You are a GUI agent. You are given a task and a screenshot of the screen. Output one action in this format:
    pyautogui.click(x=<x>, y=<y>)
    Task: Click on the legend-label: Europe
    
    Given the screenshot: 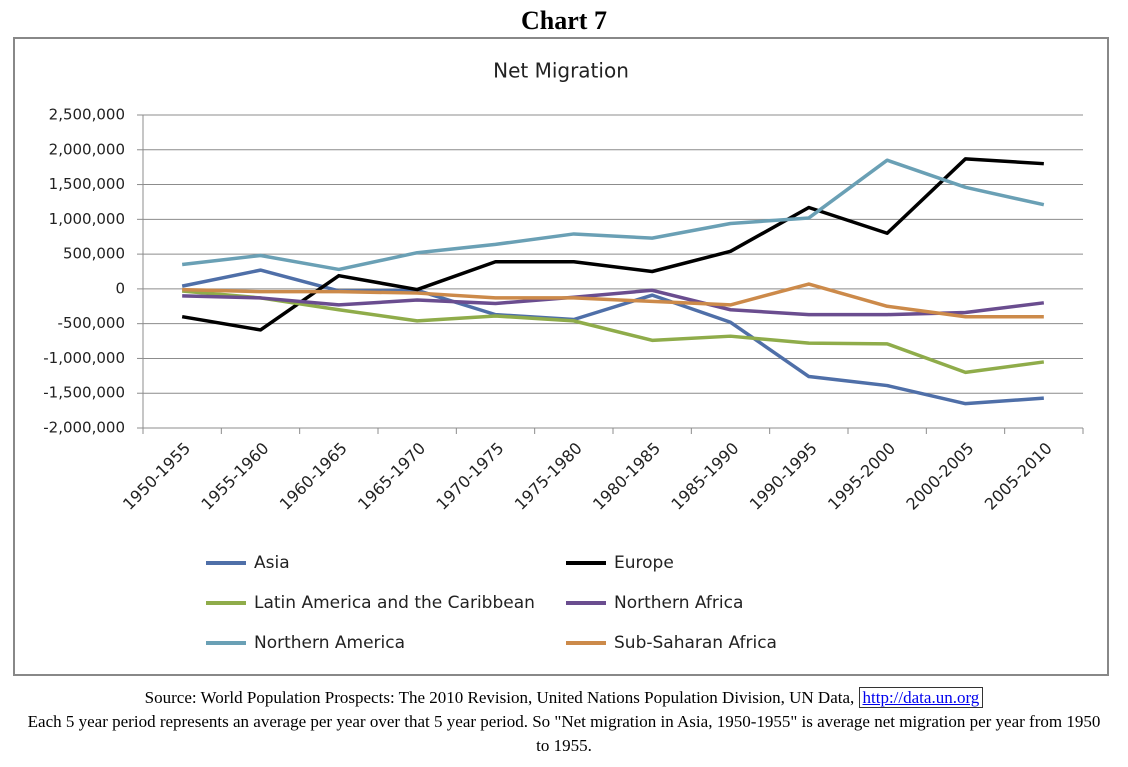 What is the action you would take?
    pyautogui.click(x=644, y=563)
    